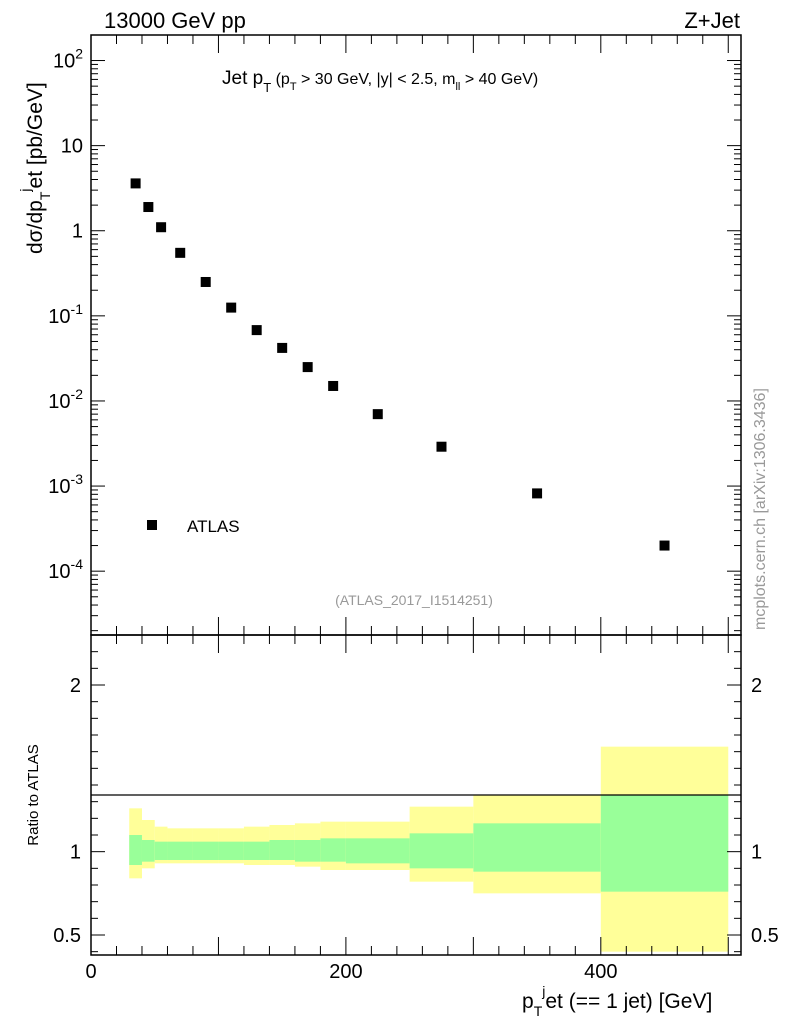 This screenshot has width=786, height=1024. Describe the element at coordinates (68, 59) in the screenshot. I see `main-y-tick-label: 10²` at that location.